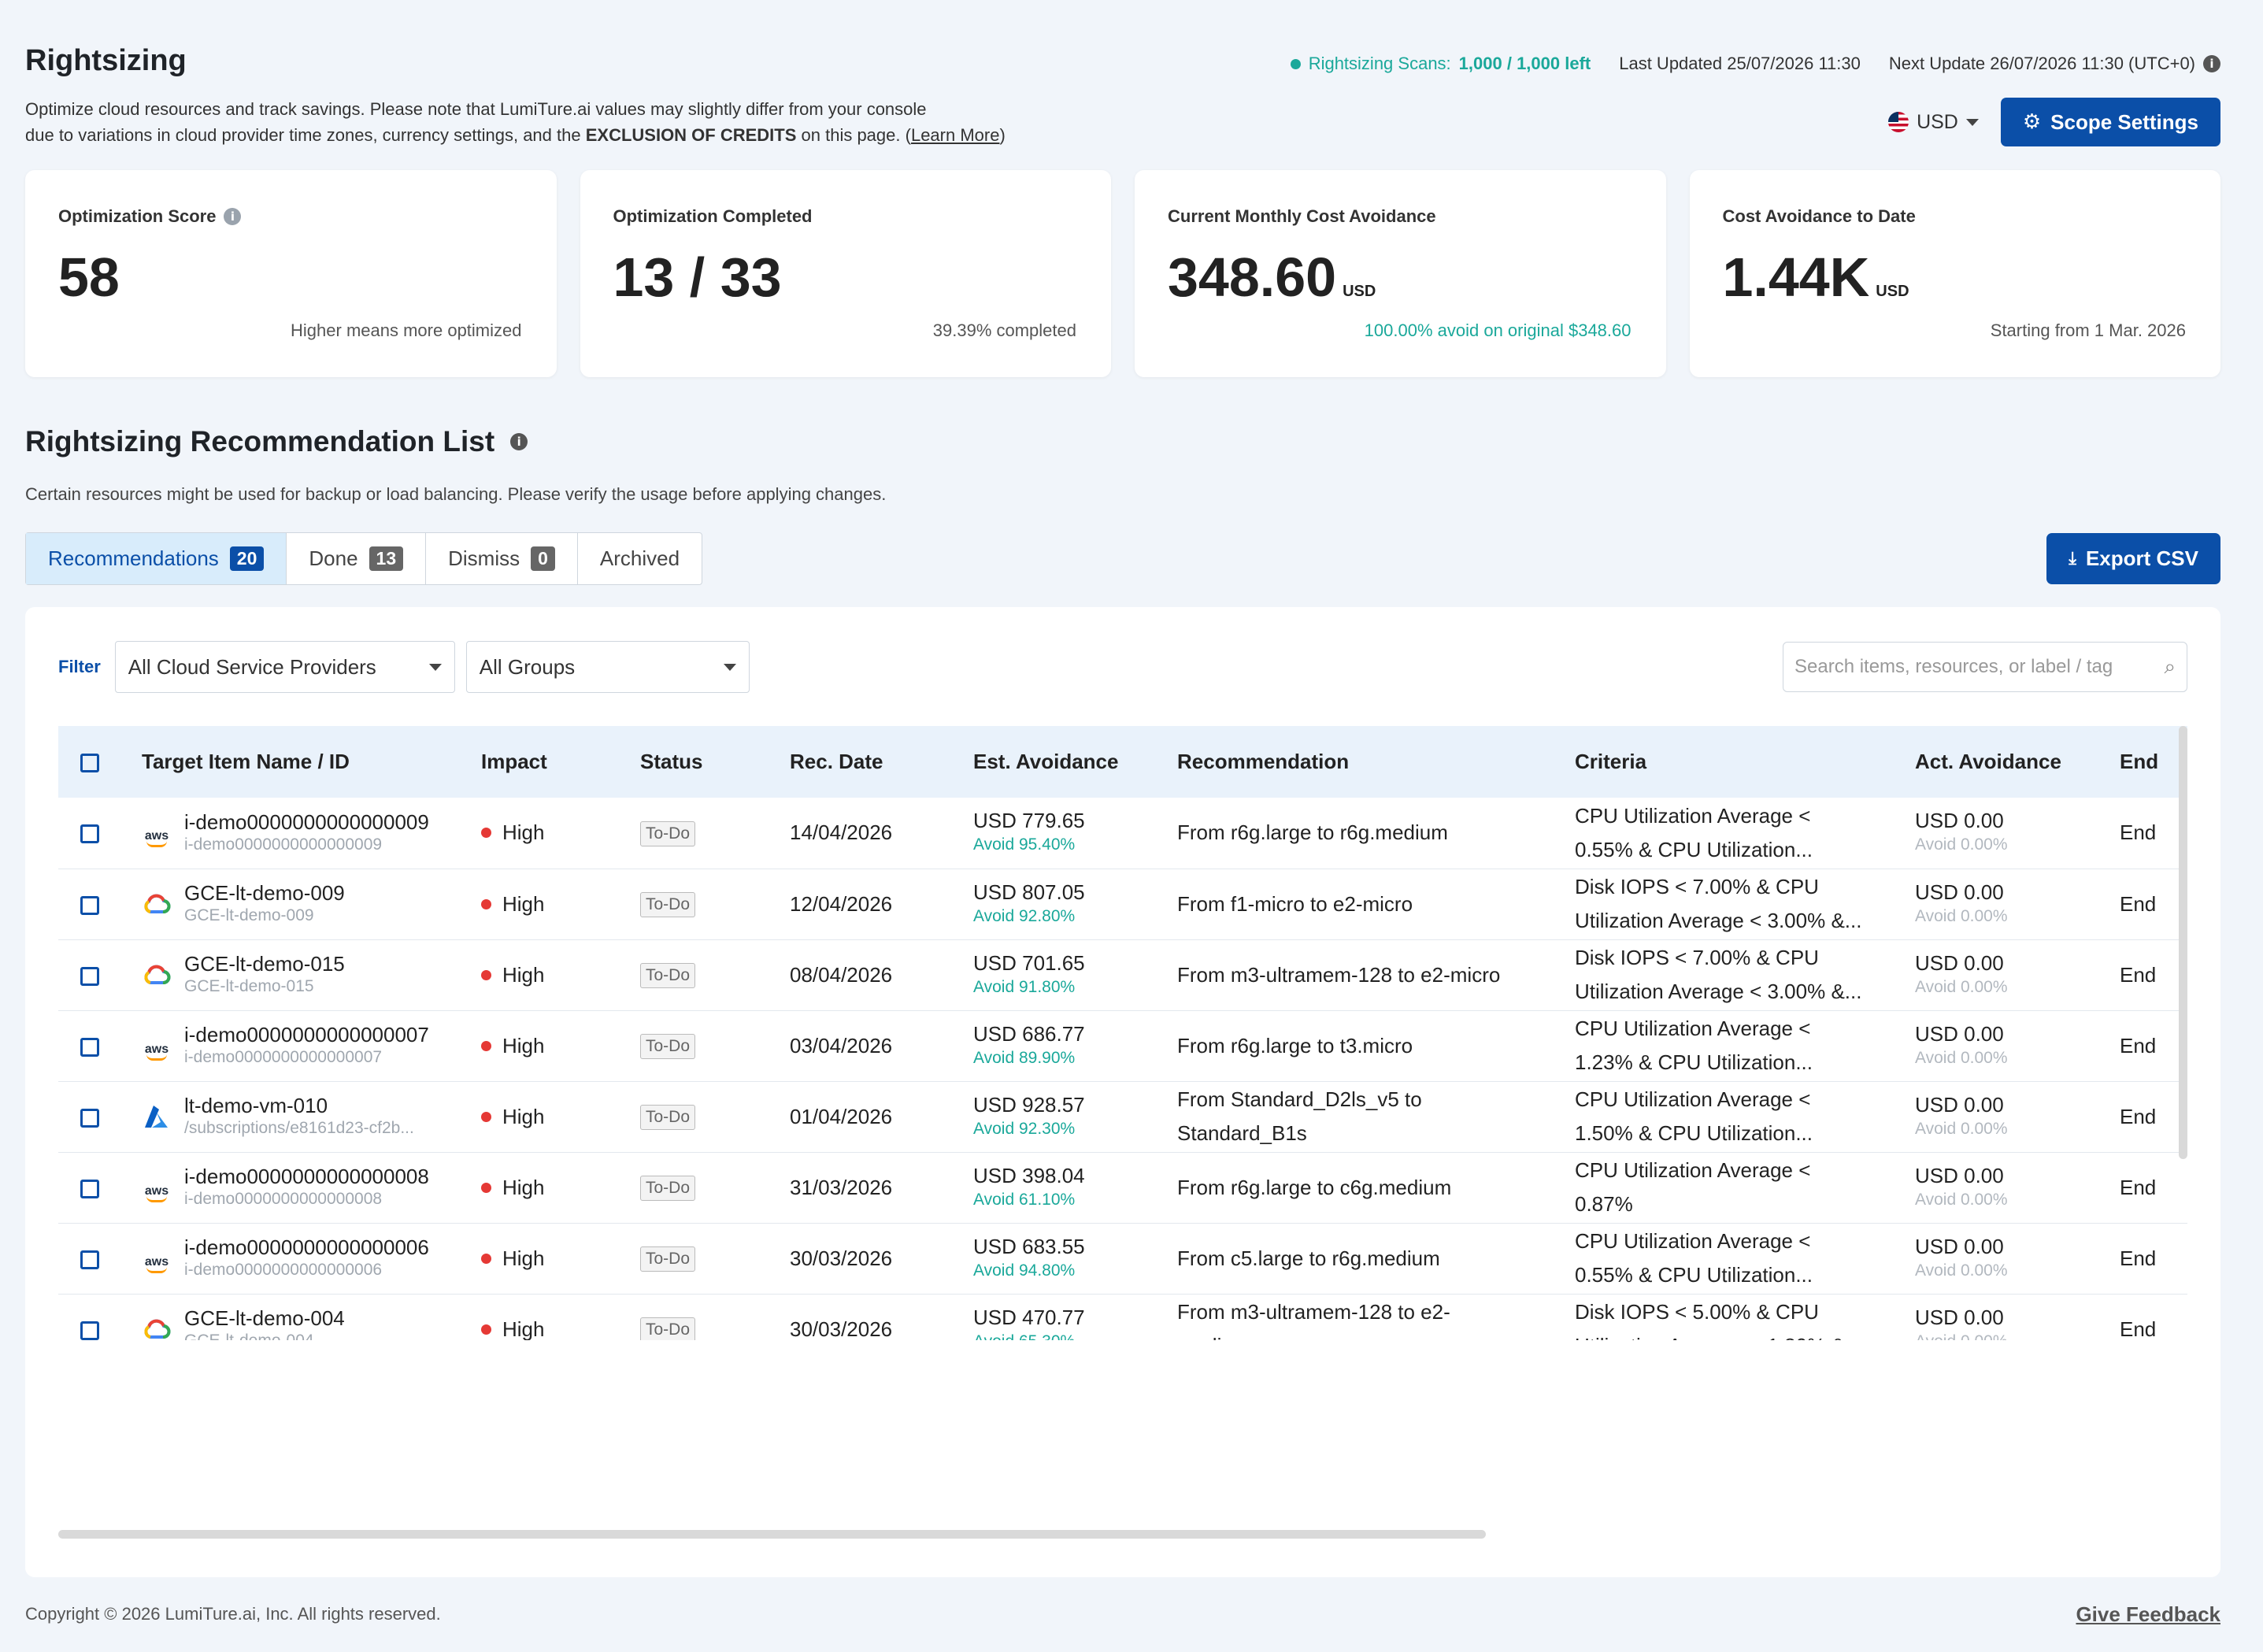 The height and width of the screenshot is (1652, 2263). I want to click on scope-settings-button: ⚙ Scope Settings, so click(2110, 122).